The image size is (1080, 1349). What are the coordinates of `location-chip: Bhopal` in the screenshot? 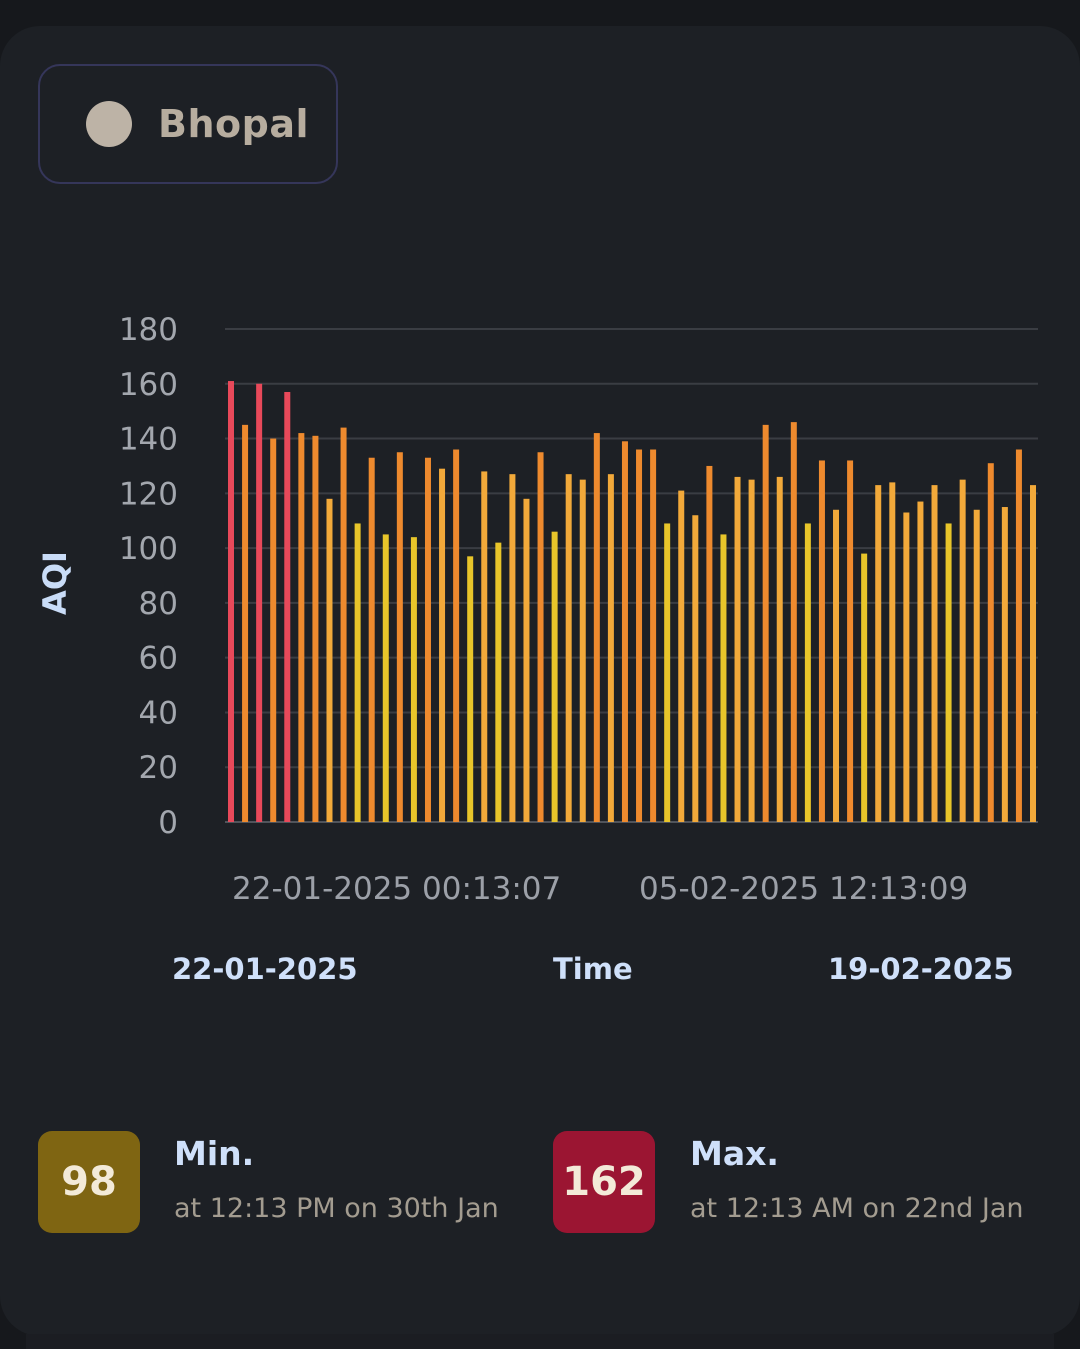 It's located at (188, 124).